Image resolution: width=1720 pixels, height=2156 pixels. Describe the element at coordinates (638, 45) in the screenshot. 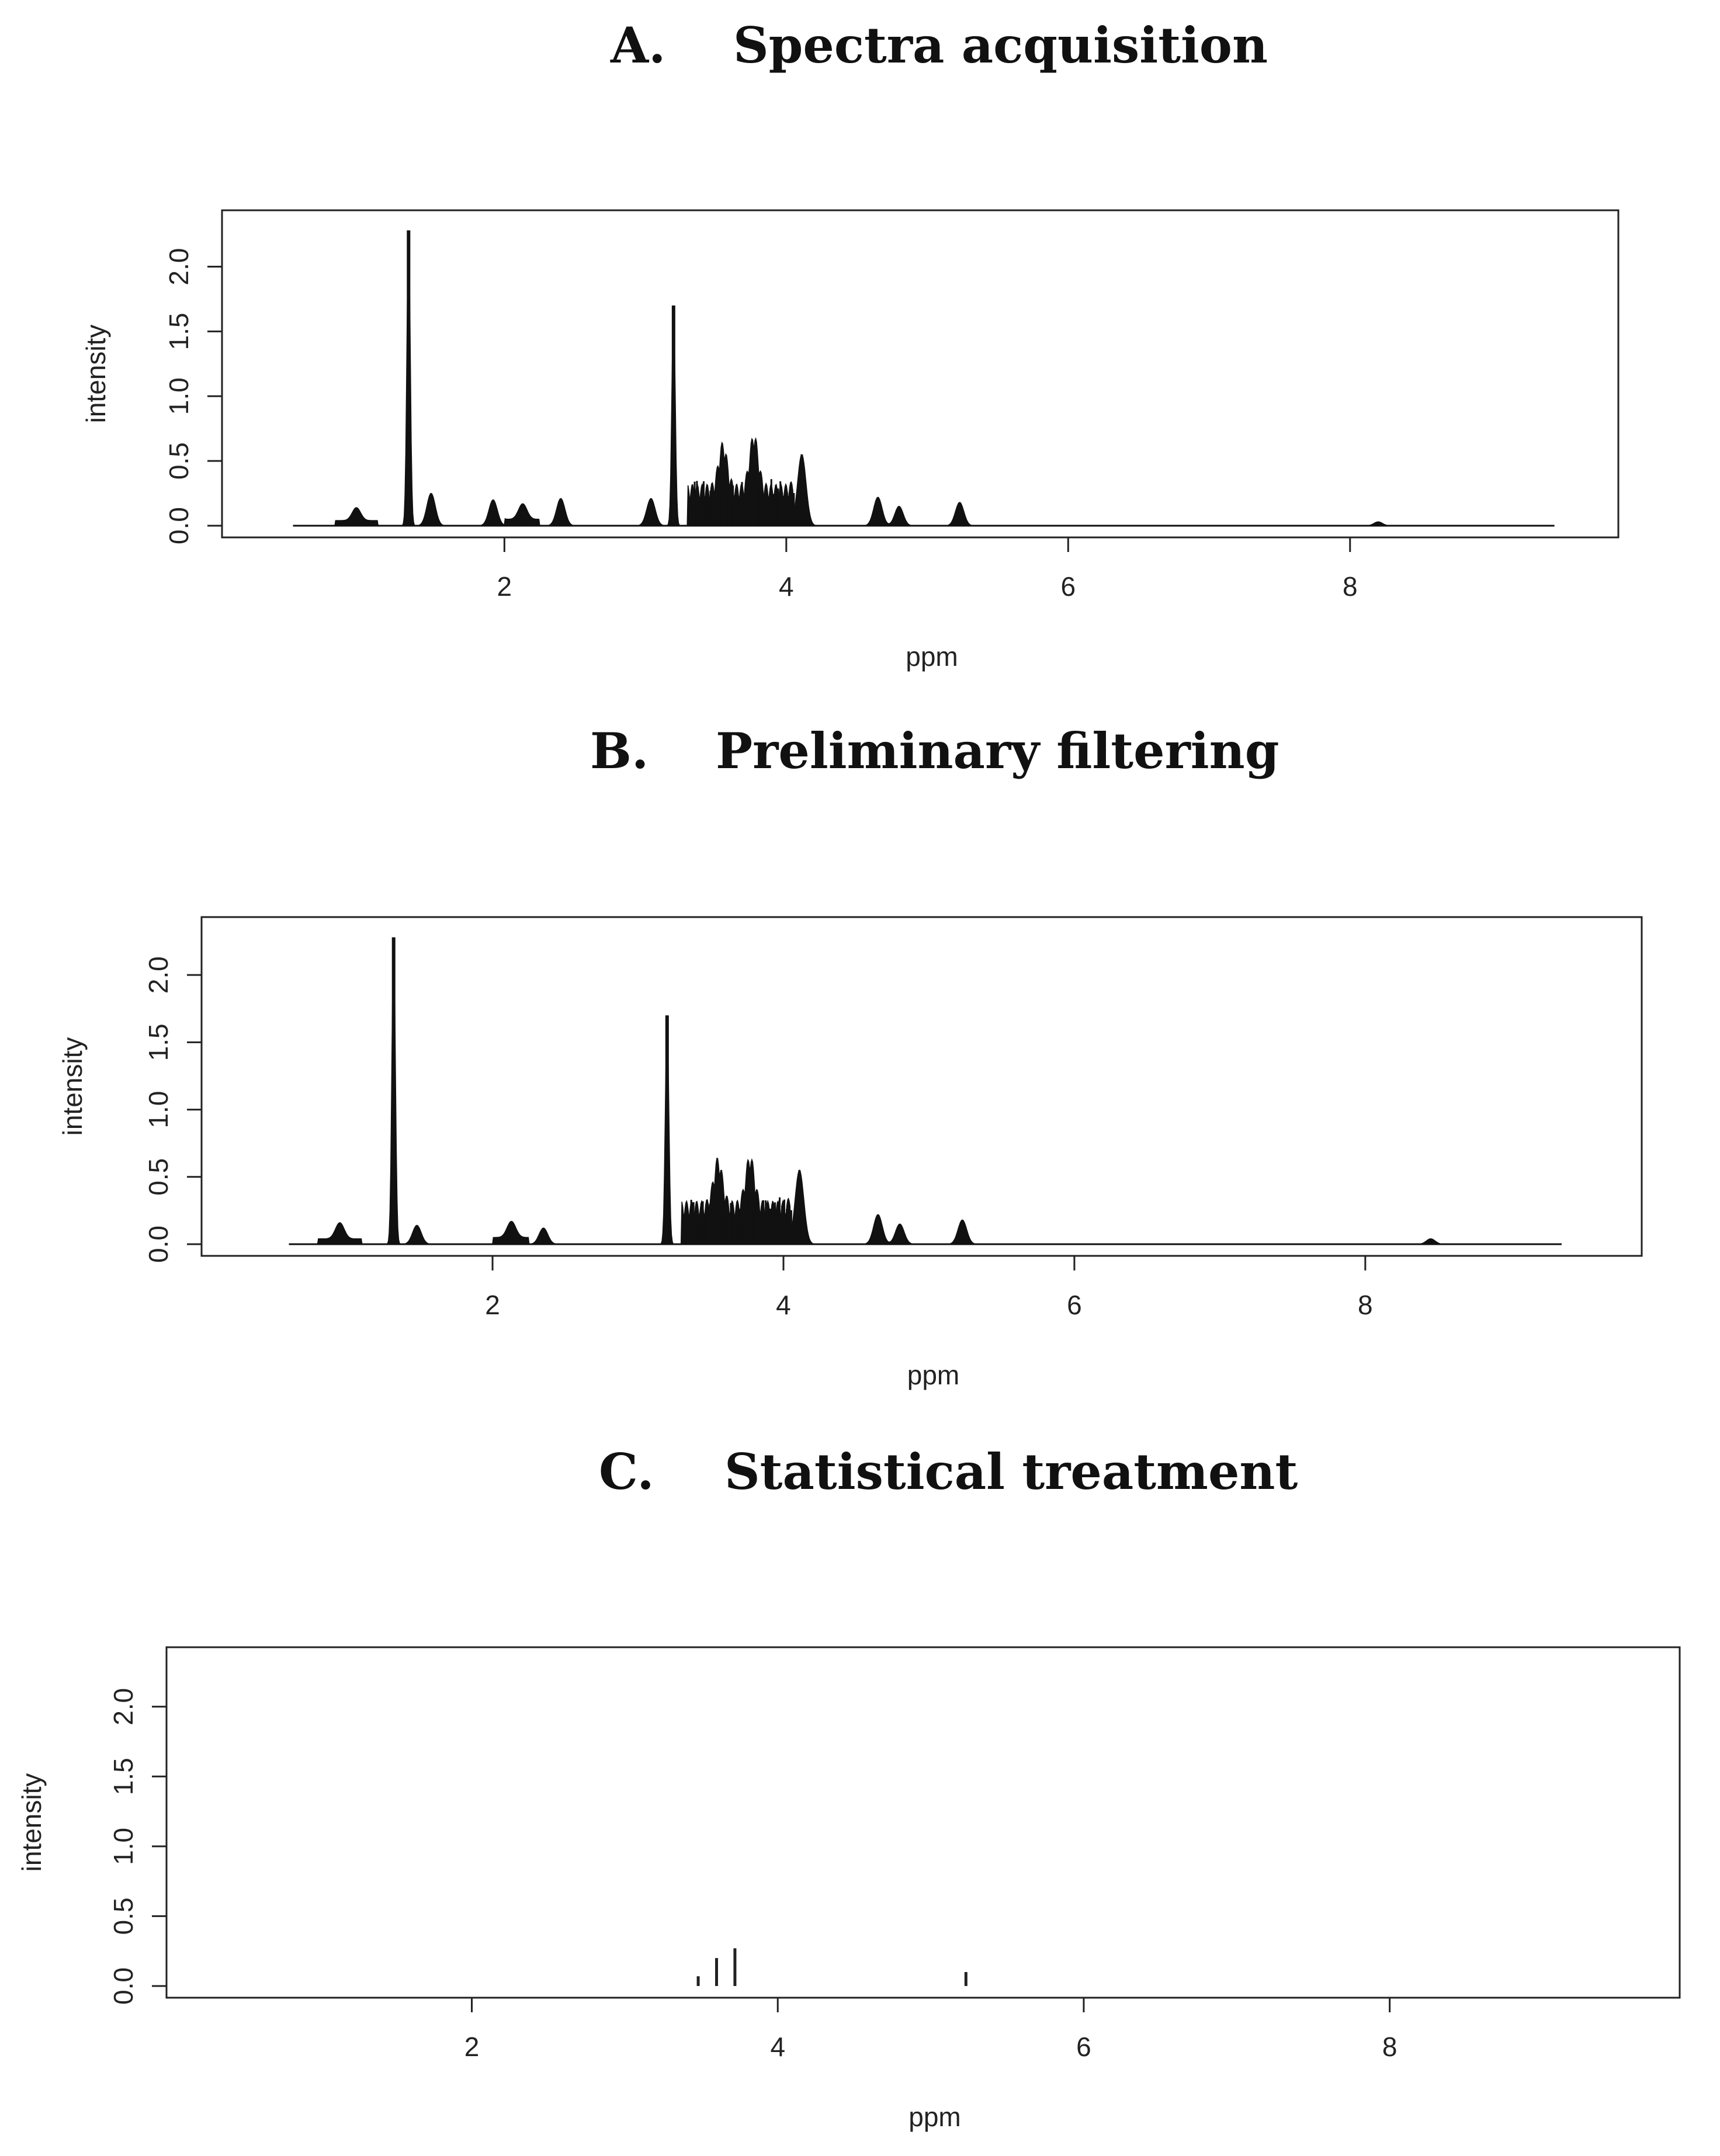

I see `panel-a-letter: A.` at that location.